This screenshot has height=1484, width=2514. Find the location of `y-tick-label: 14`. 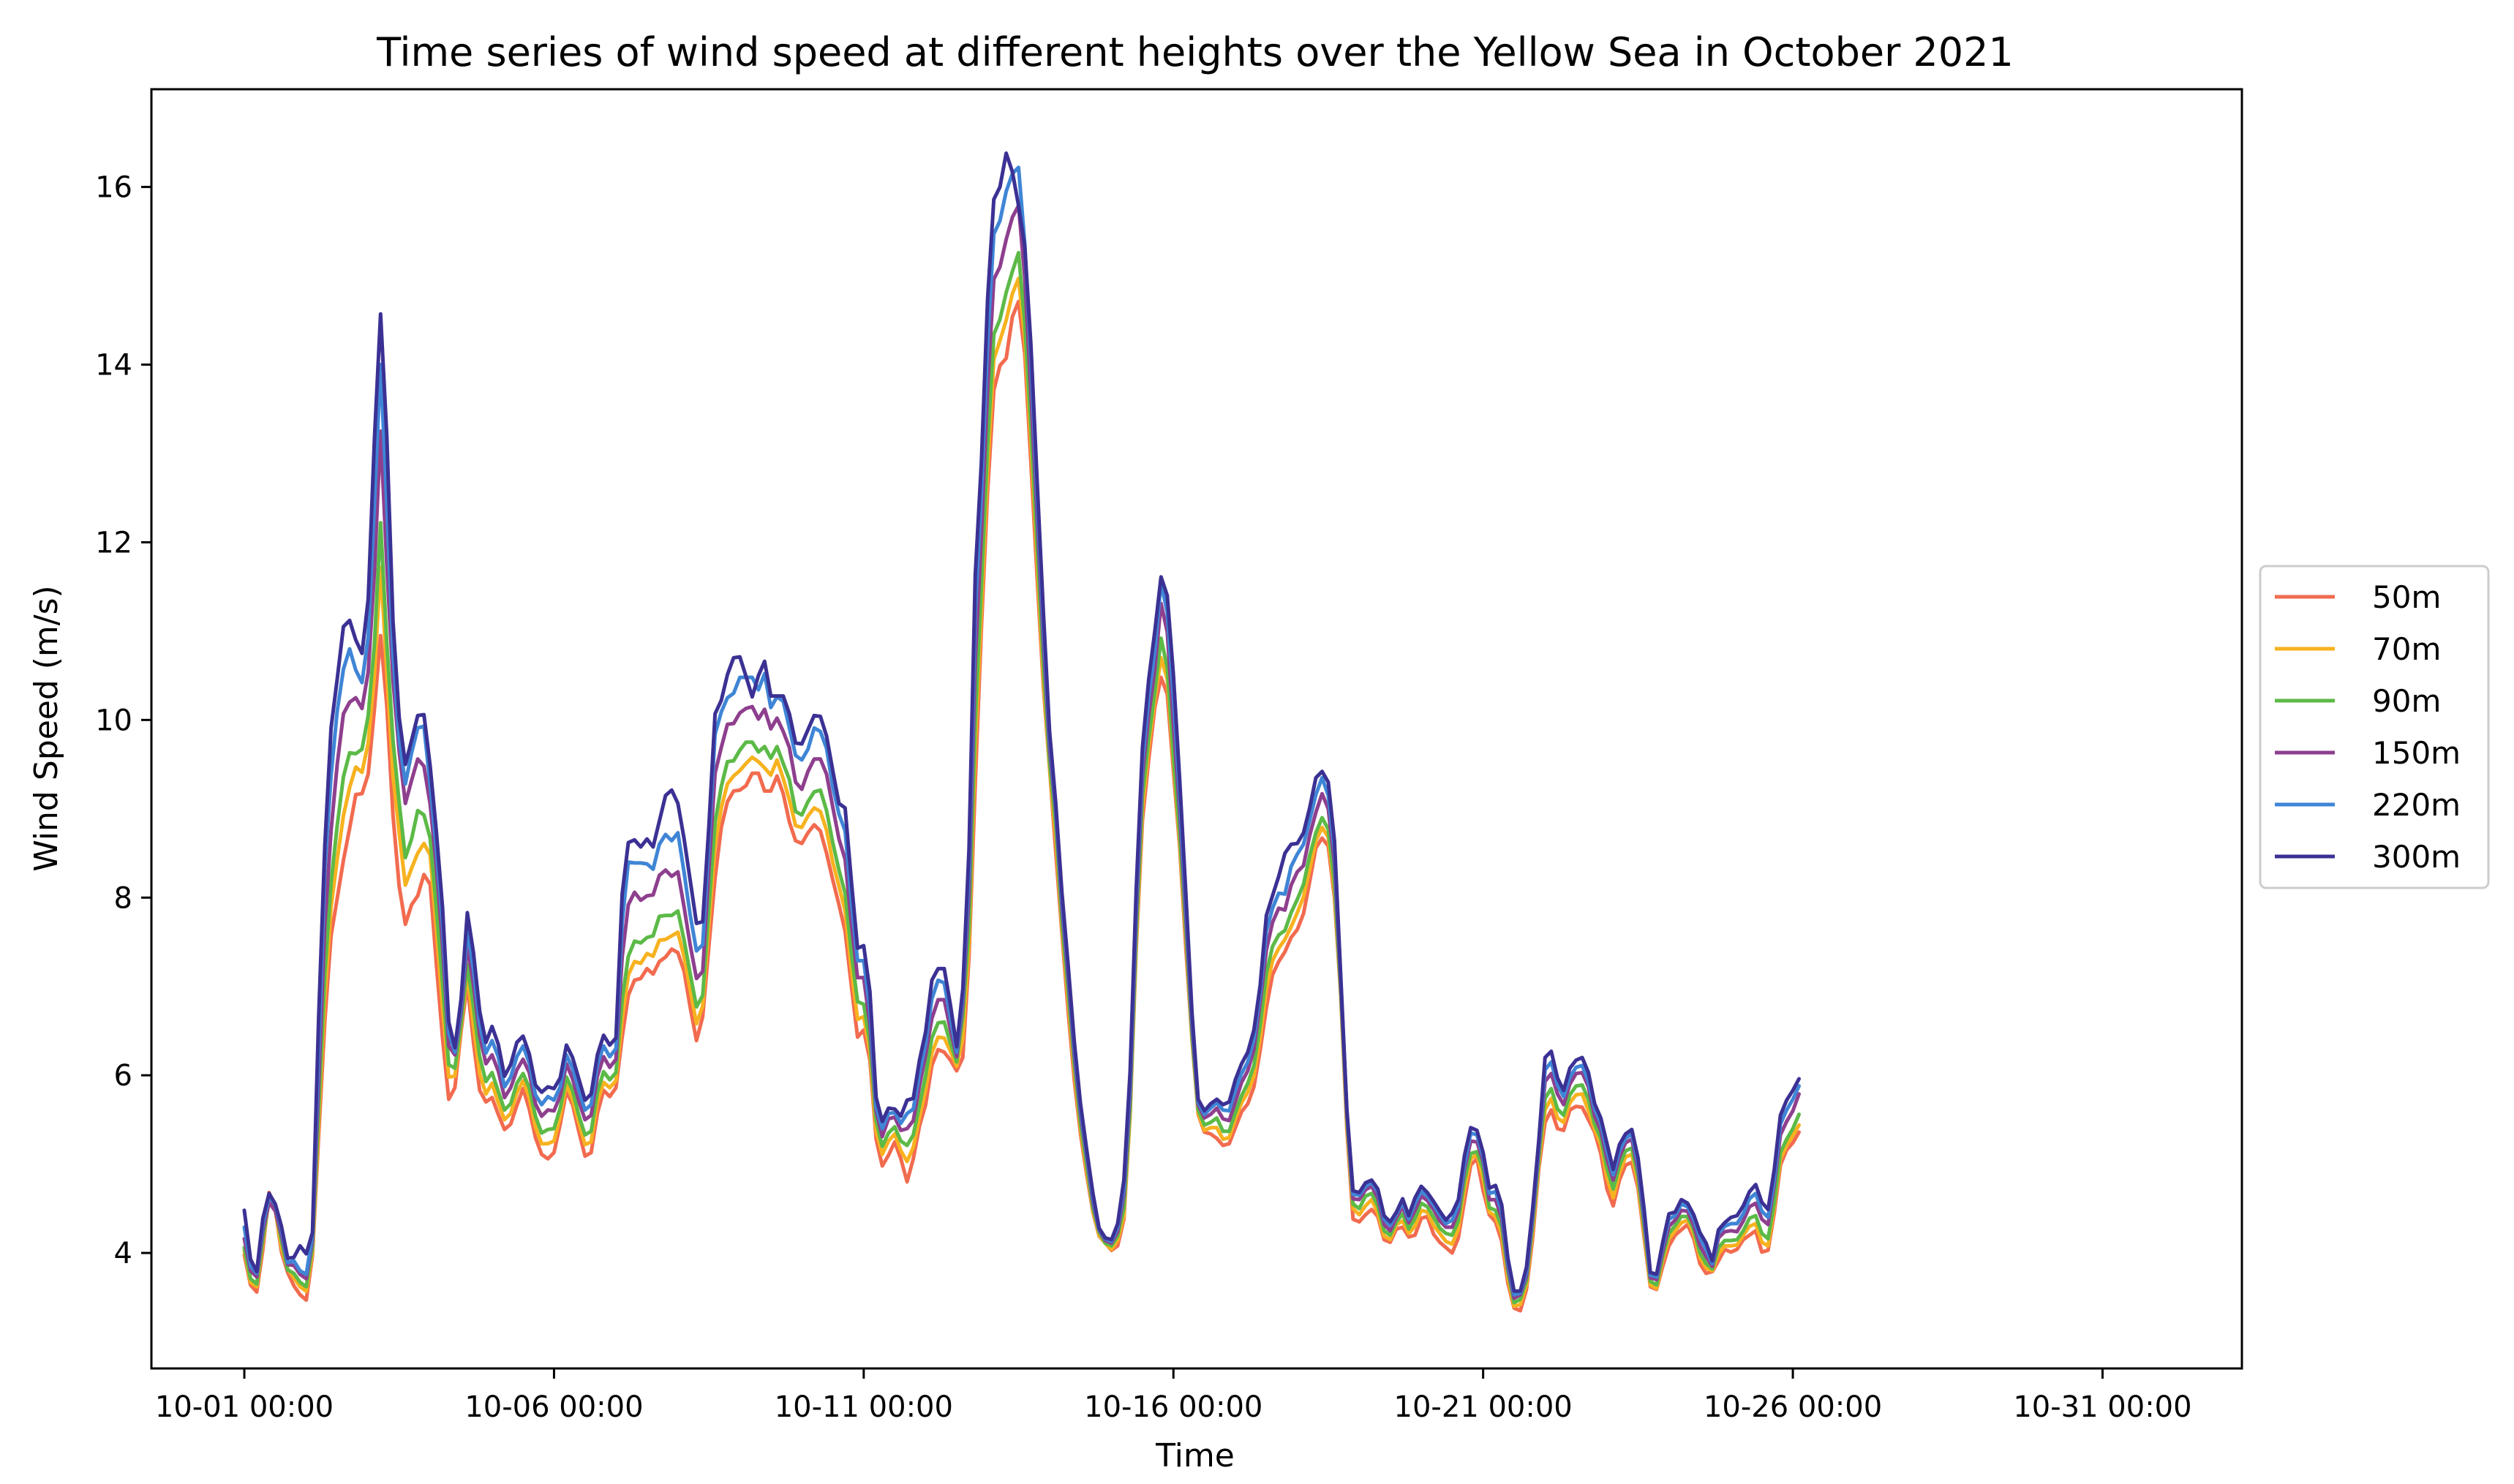

y-tick-label: 14 is located at coordinates (113, 366).